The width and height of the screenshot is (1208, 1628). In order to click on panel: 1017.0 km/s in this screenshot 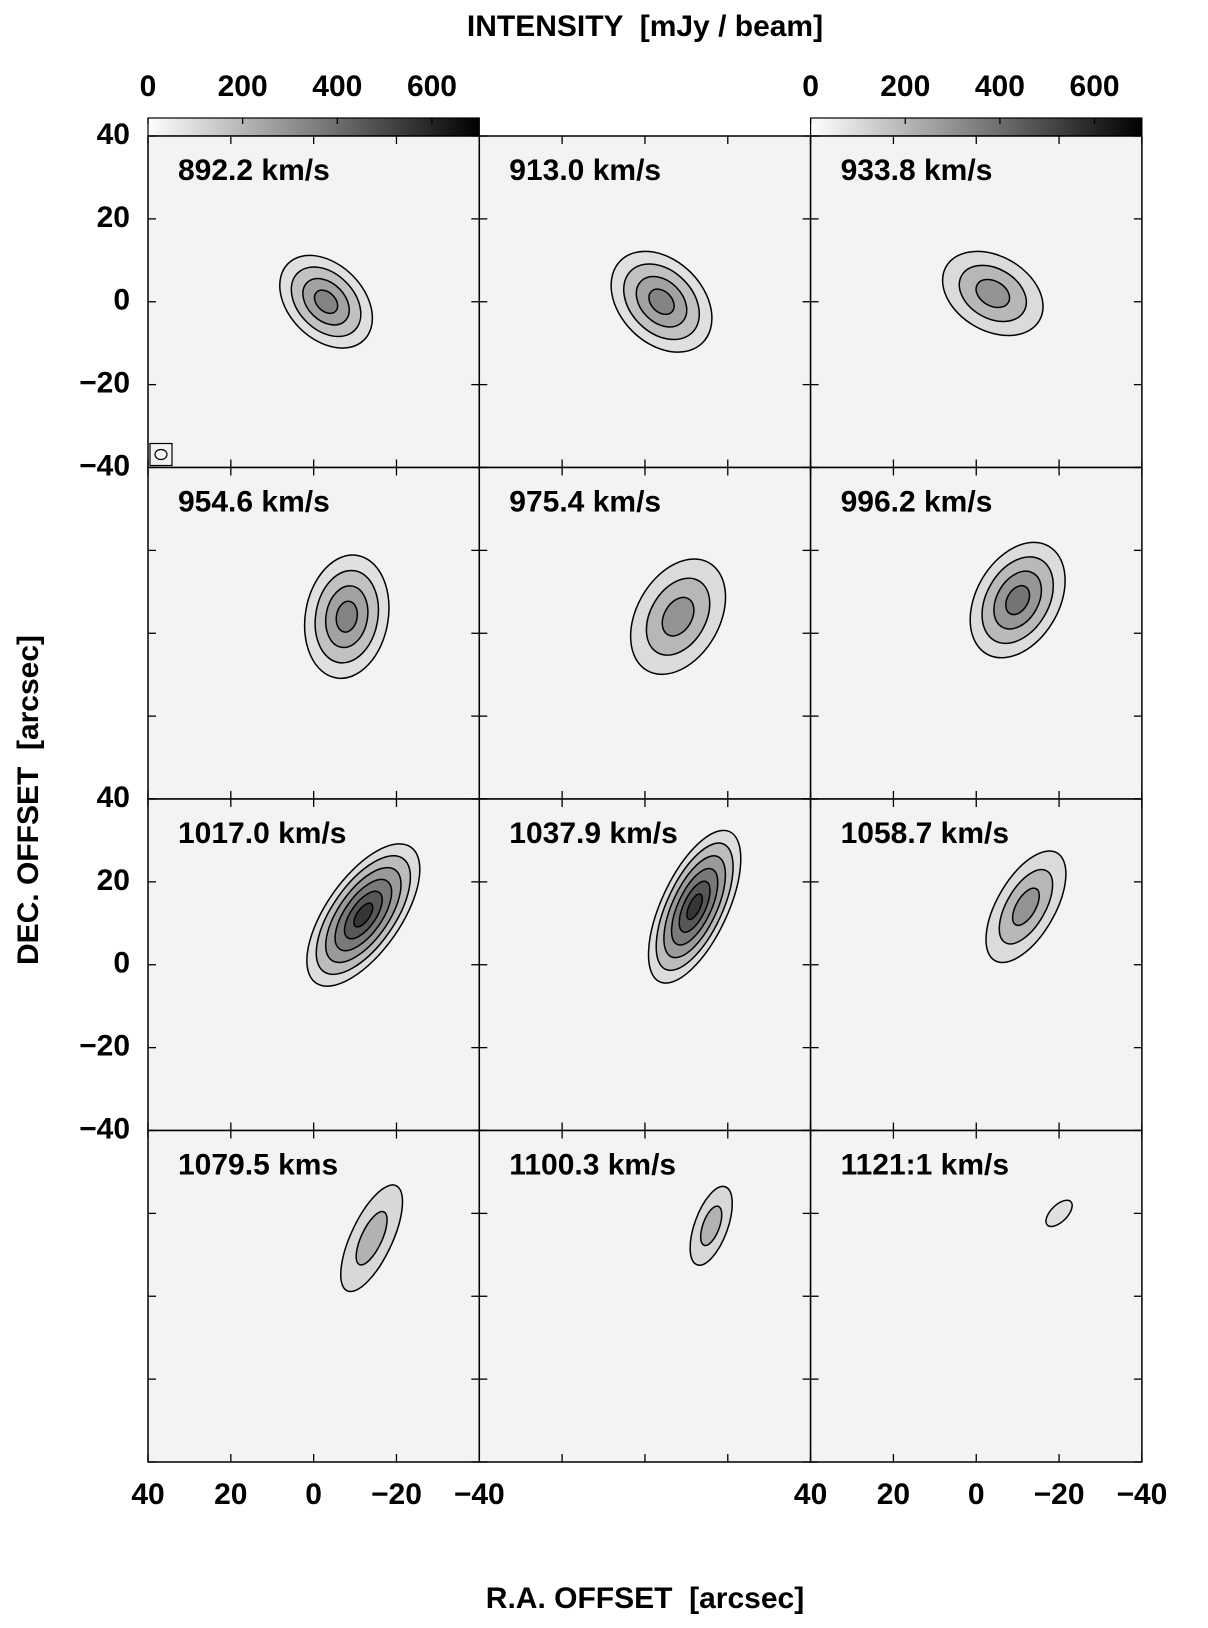, I will do `click(314, 965)`.